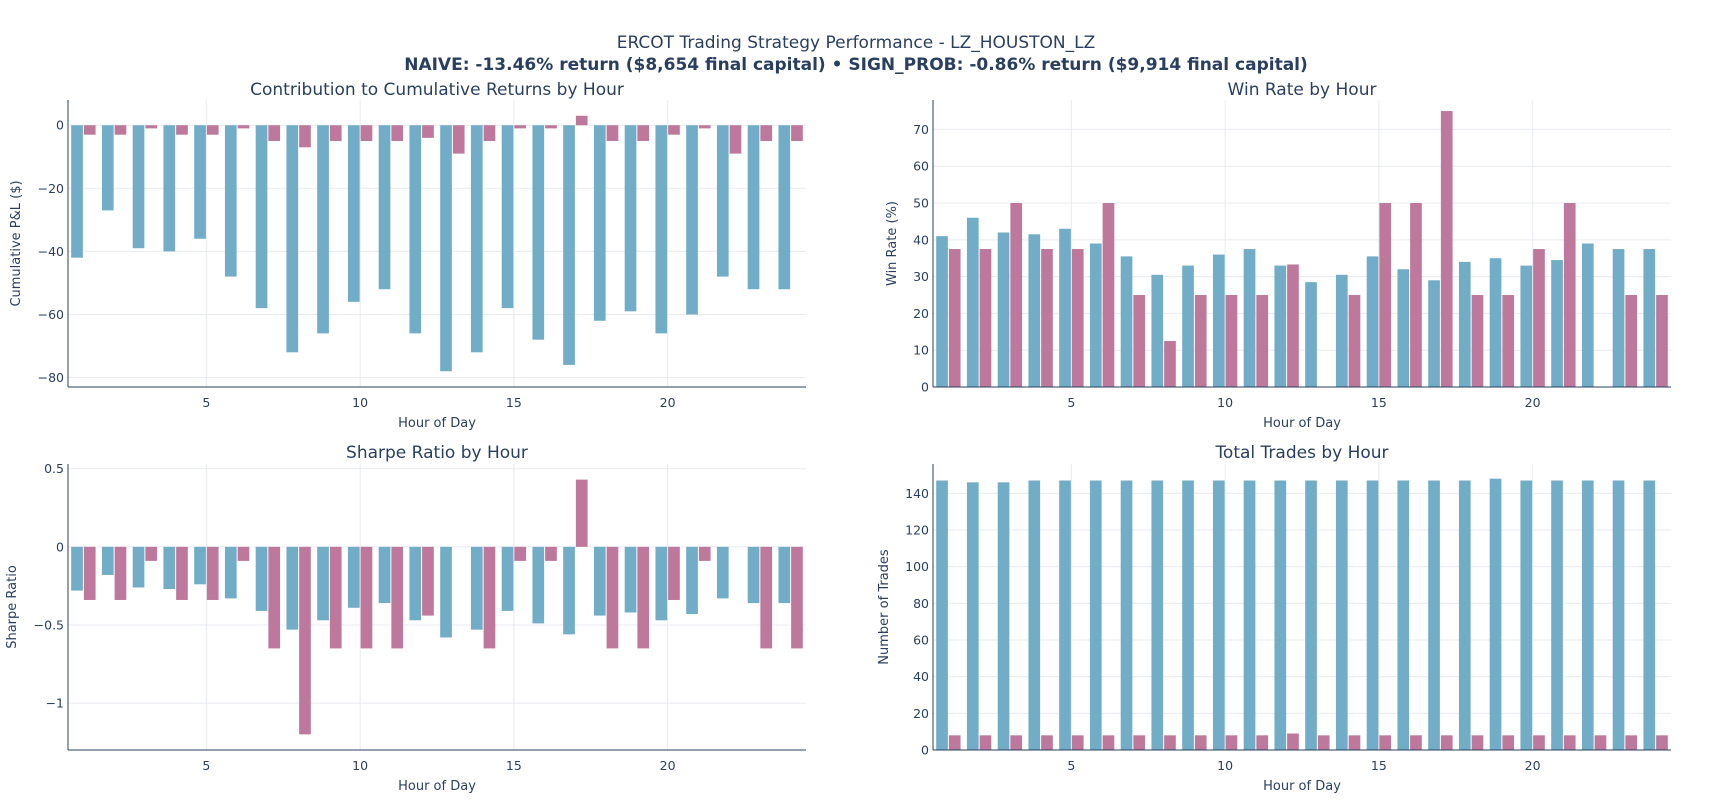 The image size is (1712, 800). What do you see at coordinates (921, 603) in the screenshot?
I see `y-tick-label: 80` at bounding box center [921, 603].